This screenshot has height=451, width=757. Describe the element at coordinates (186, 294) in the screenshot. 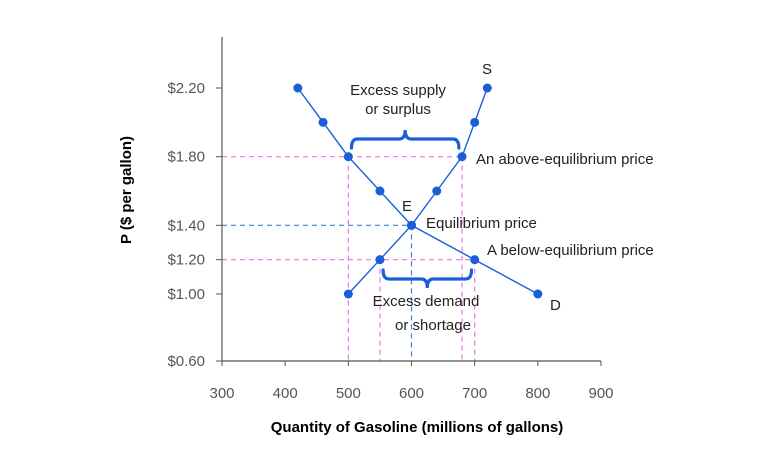

I see `y-tick-label: $1.00` at that location.